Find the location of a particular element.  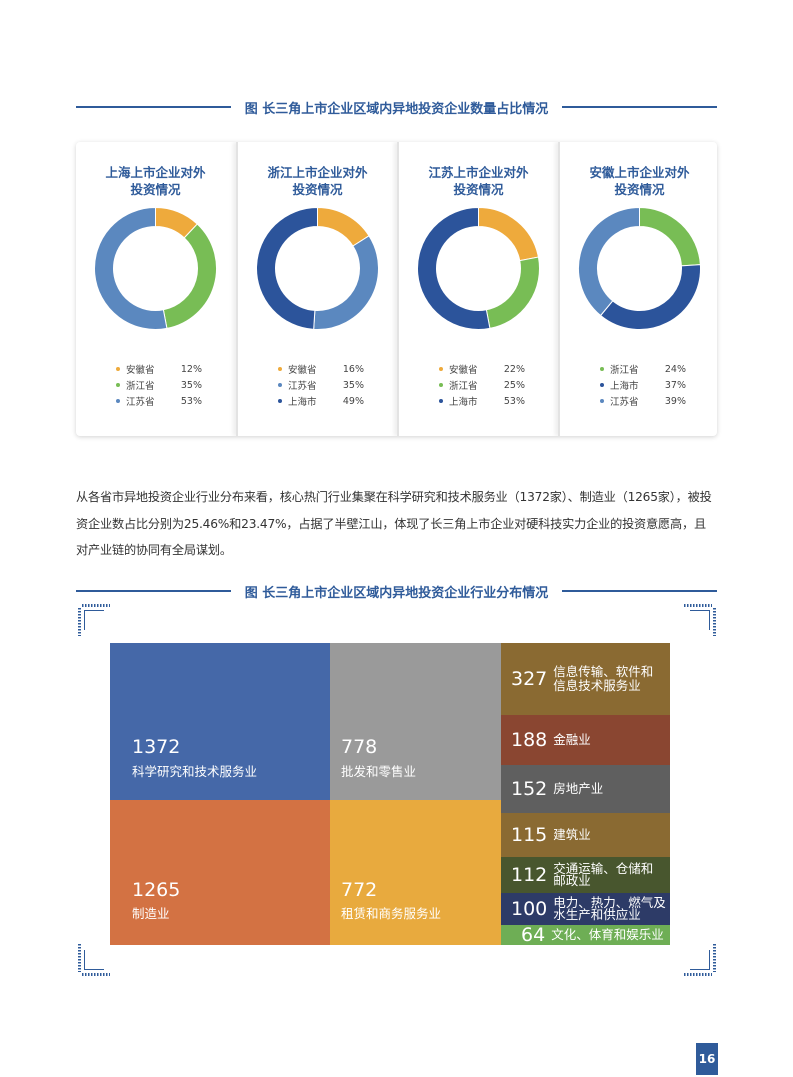

legend-shanghai: 安徽省 12% 浙江省 35% 江苏省 53% is located at coordinates (159, 385).